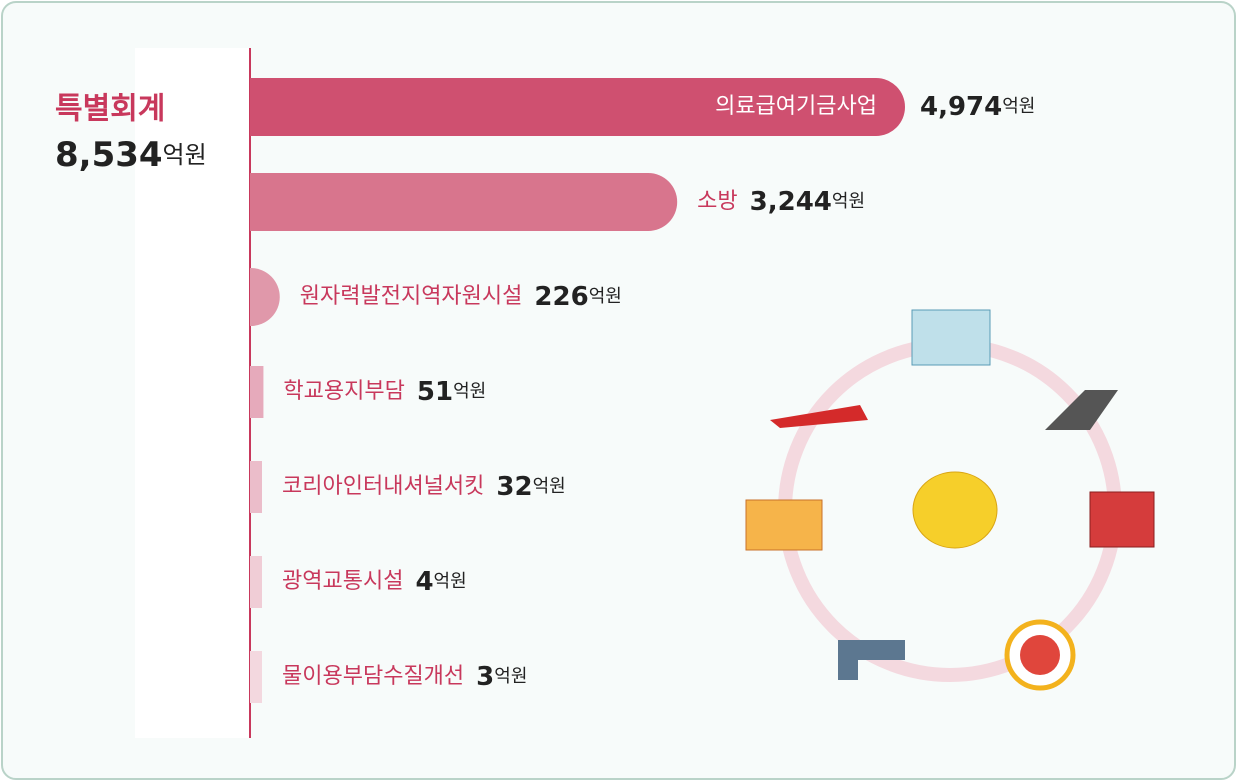 The image size is (1237, 781). What do you see at coordinates (424, 582) in the screenshot?
I see `value: 4` at bounding box center [424, 582].